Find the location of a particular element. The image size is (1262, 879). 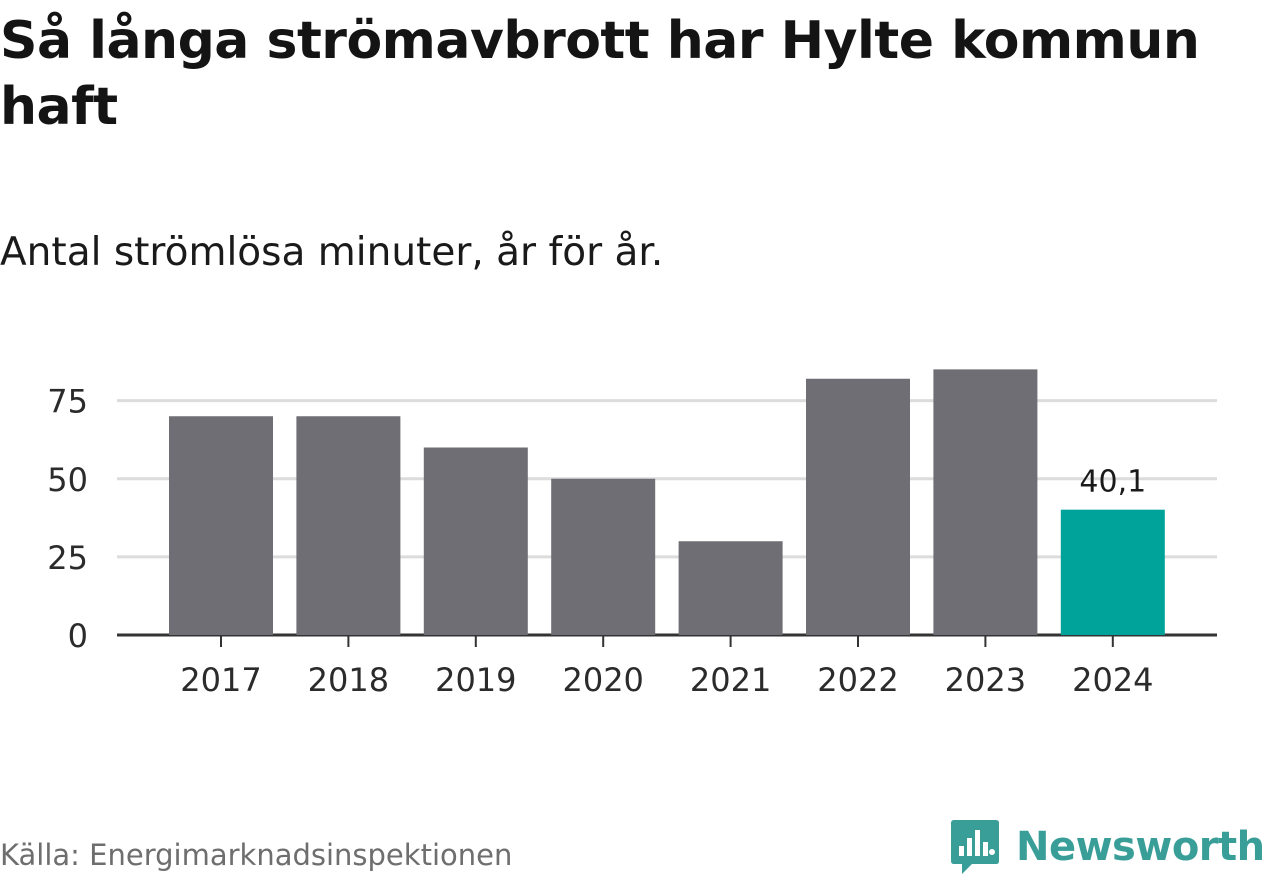

x-tick-label: 2022 is located at coordinates (857, 680).